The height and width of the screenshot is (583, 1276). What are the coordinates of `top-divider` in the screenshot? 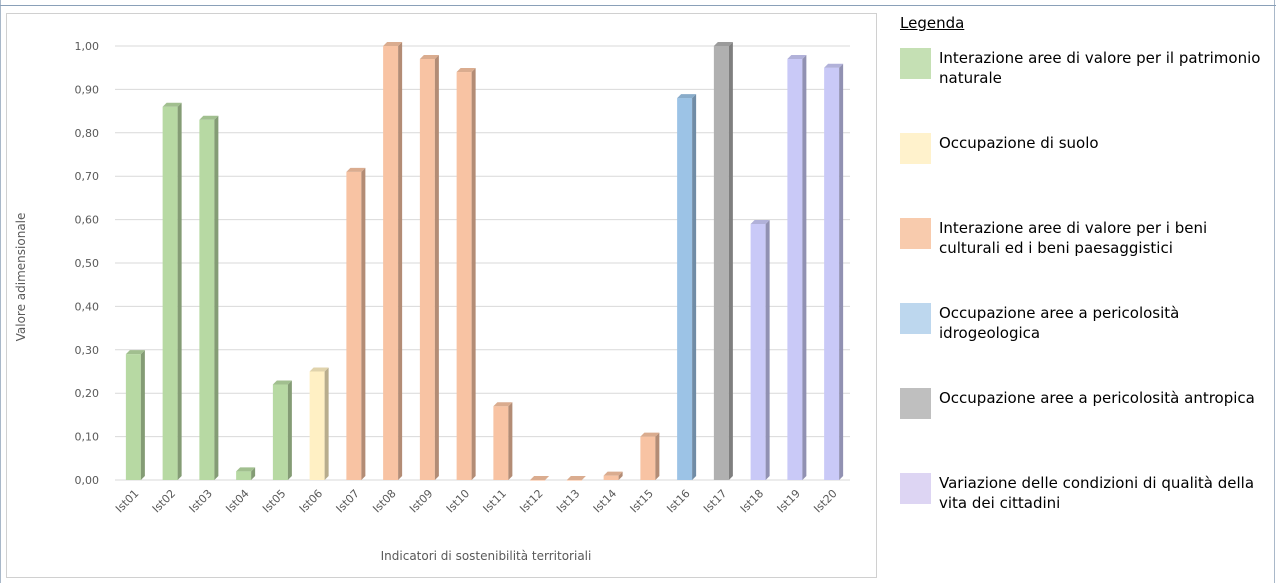 It's located at (638, 5).